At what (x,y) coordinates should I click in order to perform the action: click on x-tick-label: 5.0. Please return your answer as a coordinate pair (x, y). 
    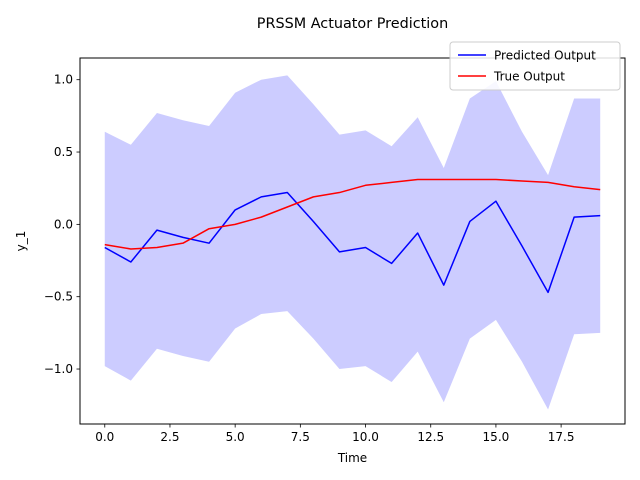
    Looking at the image, I should click on (235, 437).